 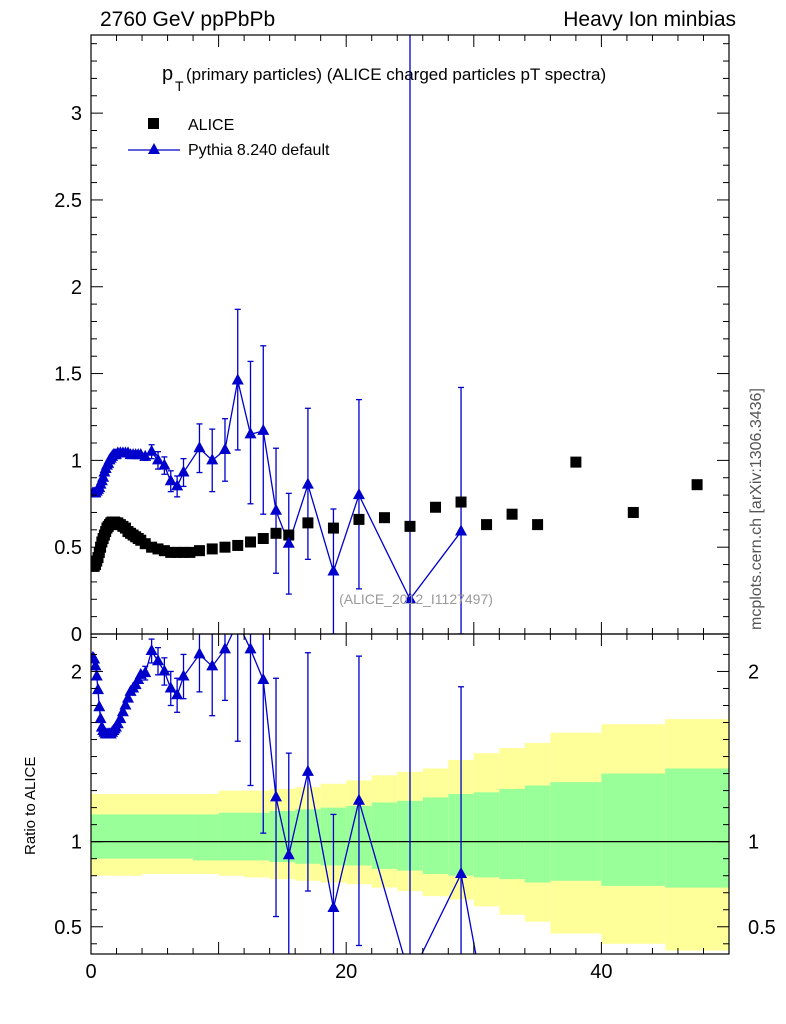 What do you see at coordinates (601, 972) in the screenshot?
I see `x-tick-label: 40` at bounding box center [601, 972].